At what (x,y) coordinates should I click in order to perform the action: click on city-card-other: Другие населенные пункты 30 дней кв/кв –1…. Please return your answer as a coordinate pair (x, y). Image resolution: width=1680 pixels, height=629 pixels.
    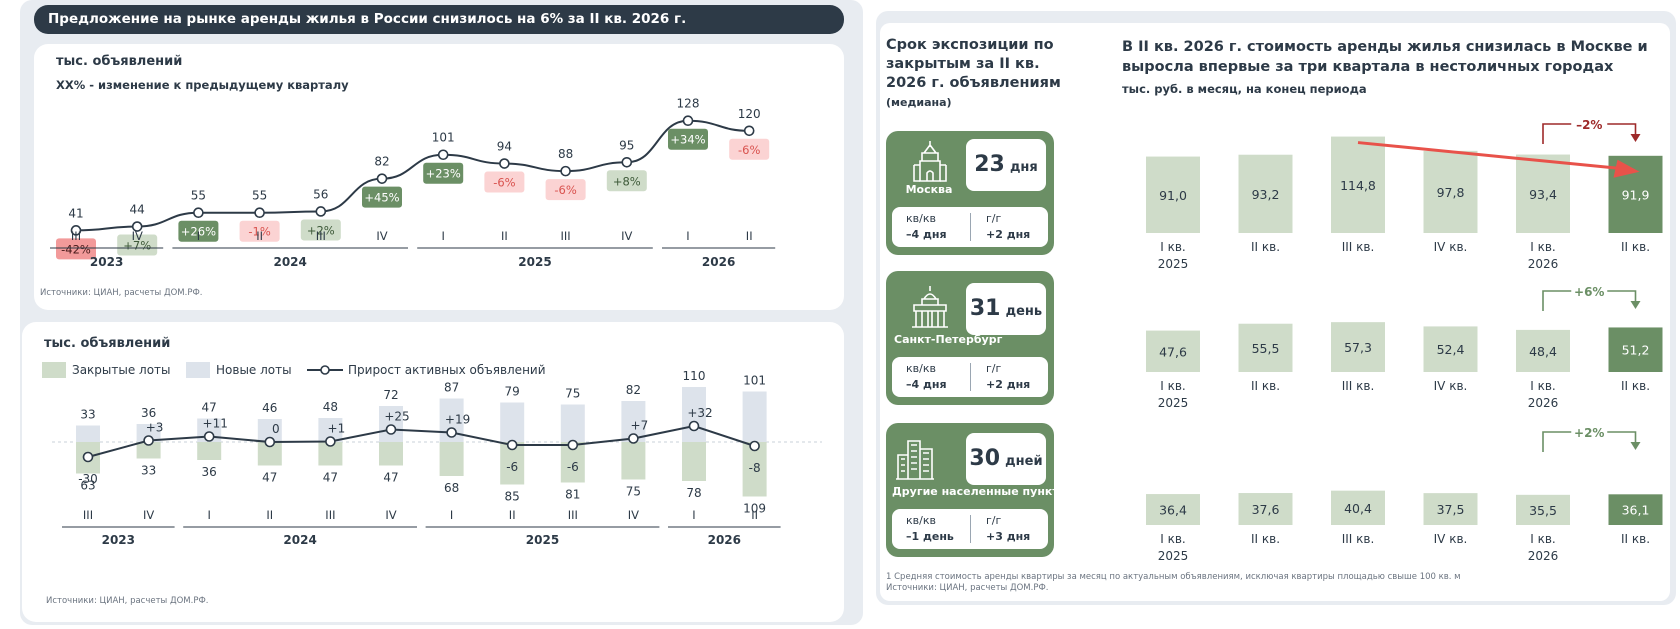
    Looking at the image, I should click on (977, 490).